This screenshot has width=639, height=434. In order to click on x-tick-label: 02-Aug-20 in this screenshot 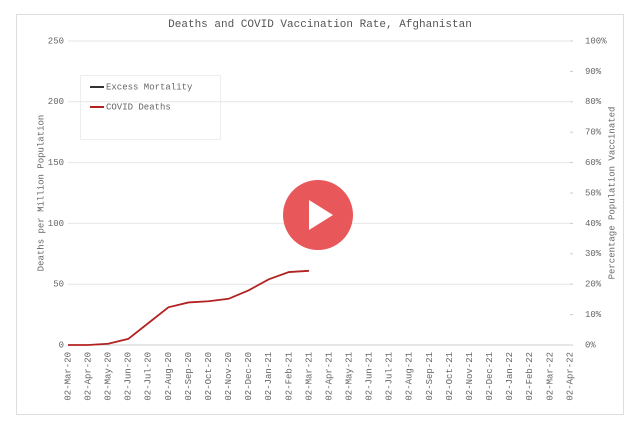, I will do `click(169, 376)`.